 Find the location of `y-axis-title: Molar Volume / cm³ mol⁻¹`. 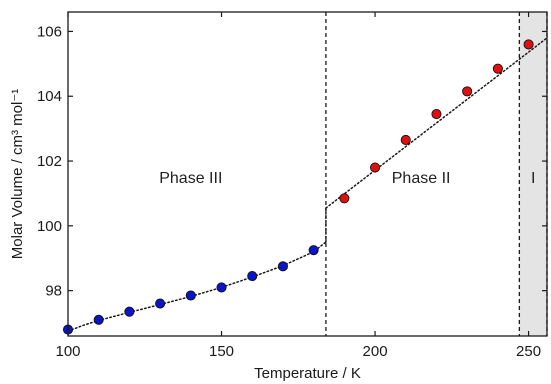

y-axis-title: Molar Volume / cm³ mol⁻¹ is located at coordinates (17, 174).